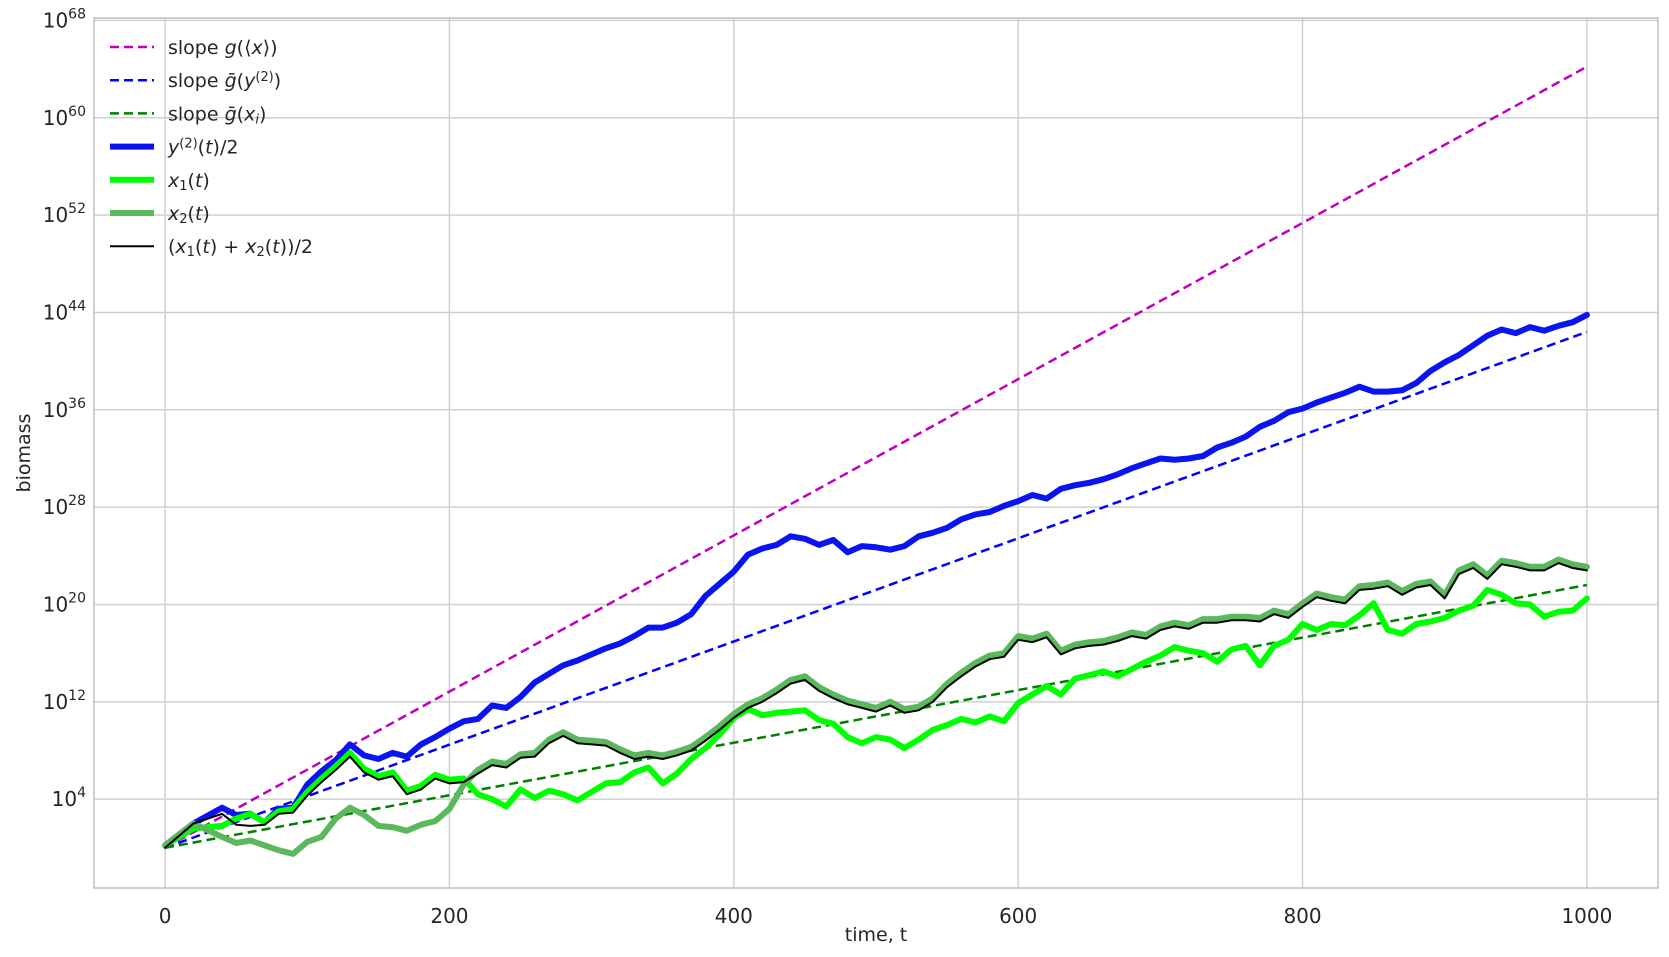 This screenshot has height=957, width=1669. What do you see at coordinates (217, 115) in the screenshot?
I see `legend-label-slope_gbar_xi: slope ḡ(xi)` at bounding box center [217, 115].